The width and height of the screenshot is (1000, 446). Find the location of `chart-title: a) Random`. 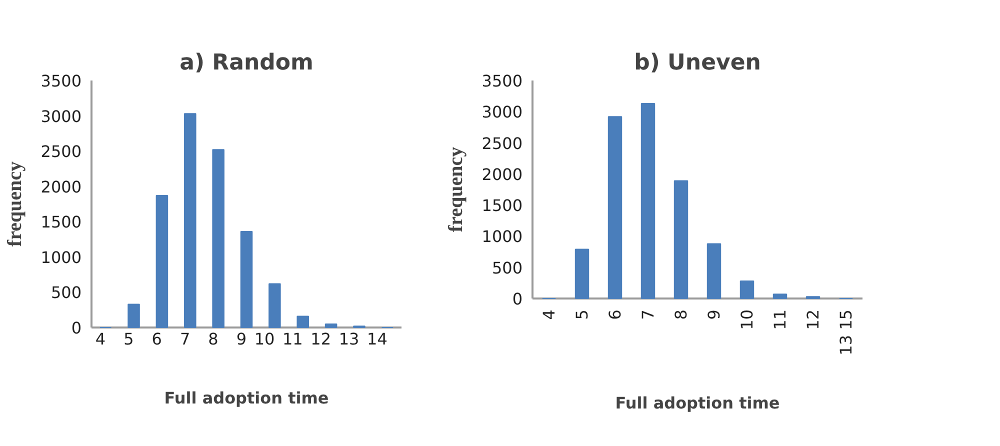

chart-title: a) Random is located at coordinates (247, 63).